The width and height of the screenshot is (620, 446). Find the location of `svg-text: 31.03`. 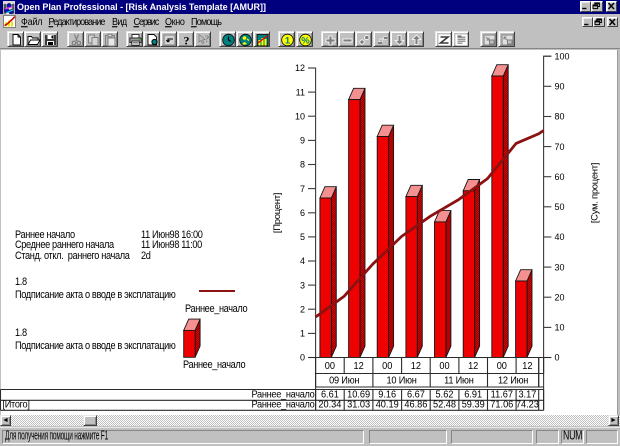

svg-text: 31.03 is located at coordinates (358, 404).